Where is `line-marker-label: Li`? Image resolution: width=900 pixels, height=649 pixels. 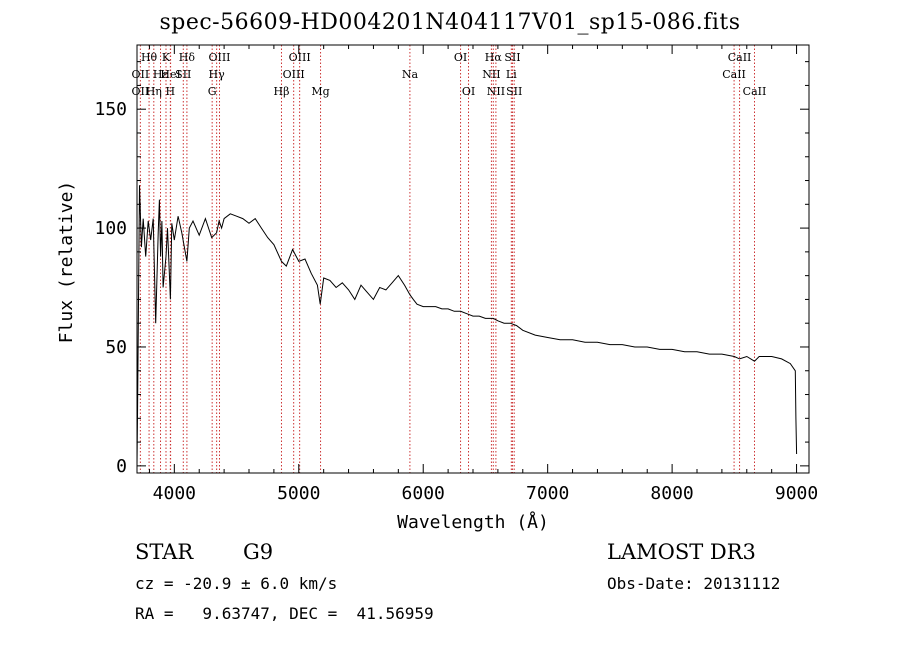 line-marker-label: Li is located at coordinates (511, 74).